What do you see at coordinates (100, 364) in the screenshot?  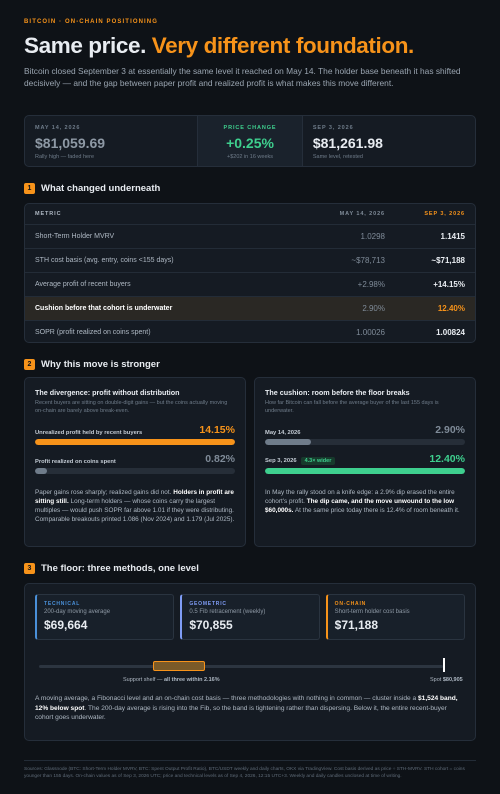 I see `section-title: Why this move is stronger` at bounding box center [100, 364].